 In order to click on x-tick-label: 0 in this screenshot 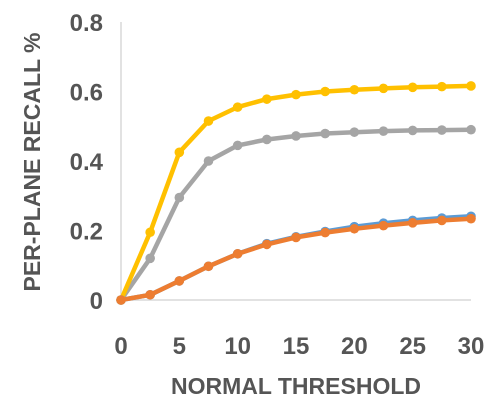, I will do `click(120, 346)`.